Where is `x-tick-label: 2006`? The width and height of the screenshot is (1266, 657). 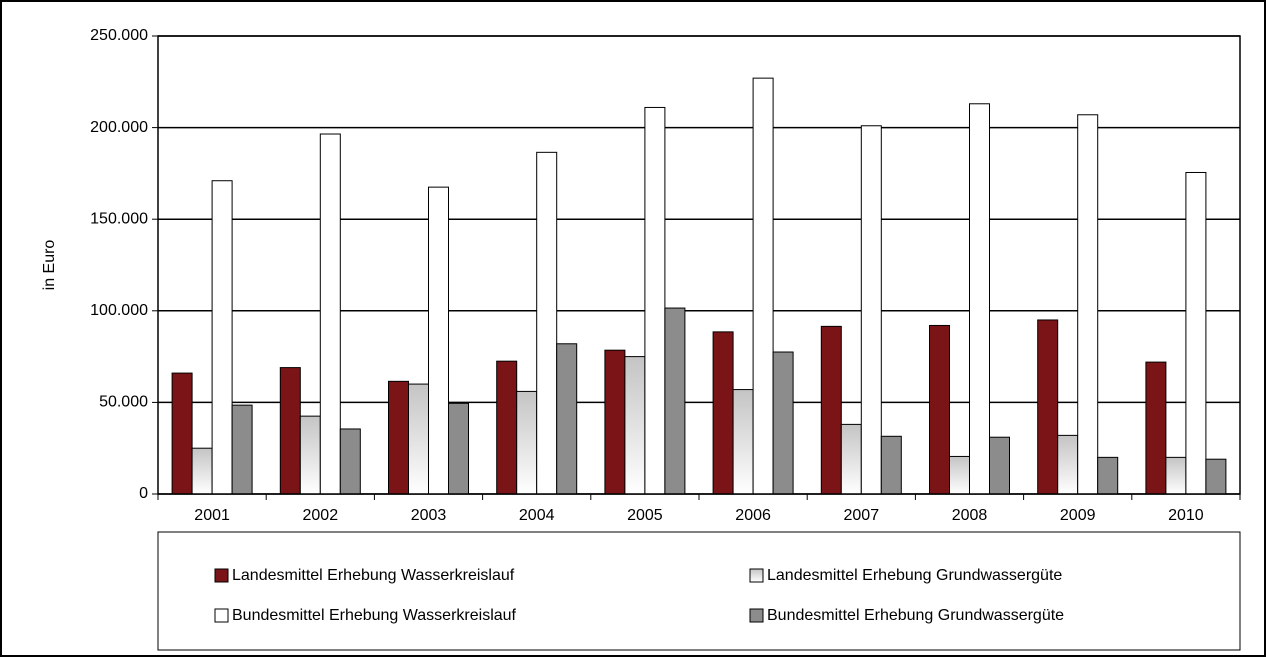
x-tick-label: 2006 is located at coordinates (753, 515).